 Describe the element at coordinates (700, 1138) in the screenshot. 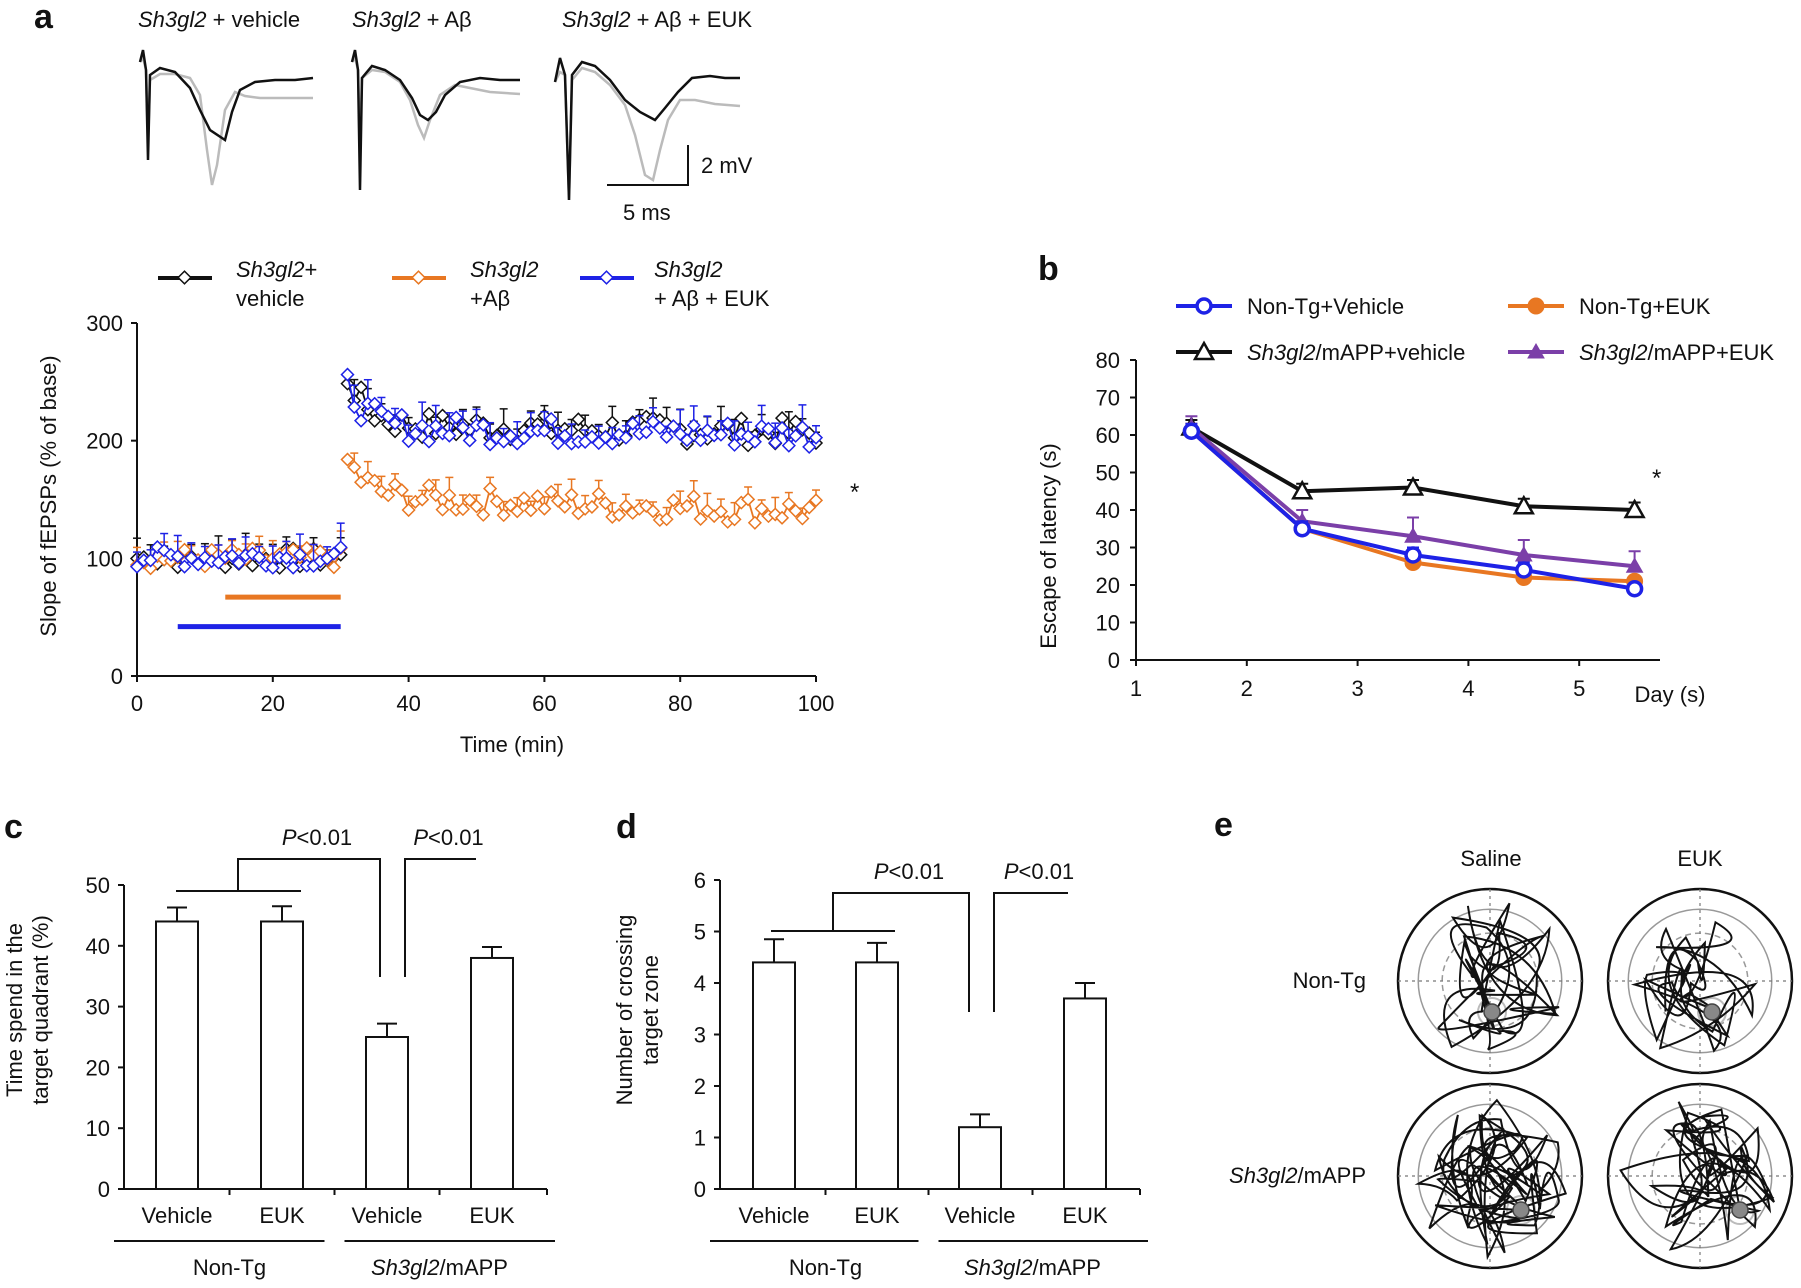

I see `crossing-y-tick-label-1: 1` at that location.